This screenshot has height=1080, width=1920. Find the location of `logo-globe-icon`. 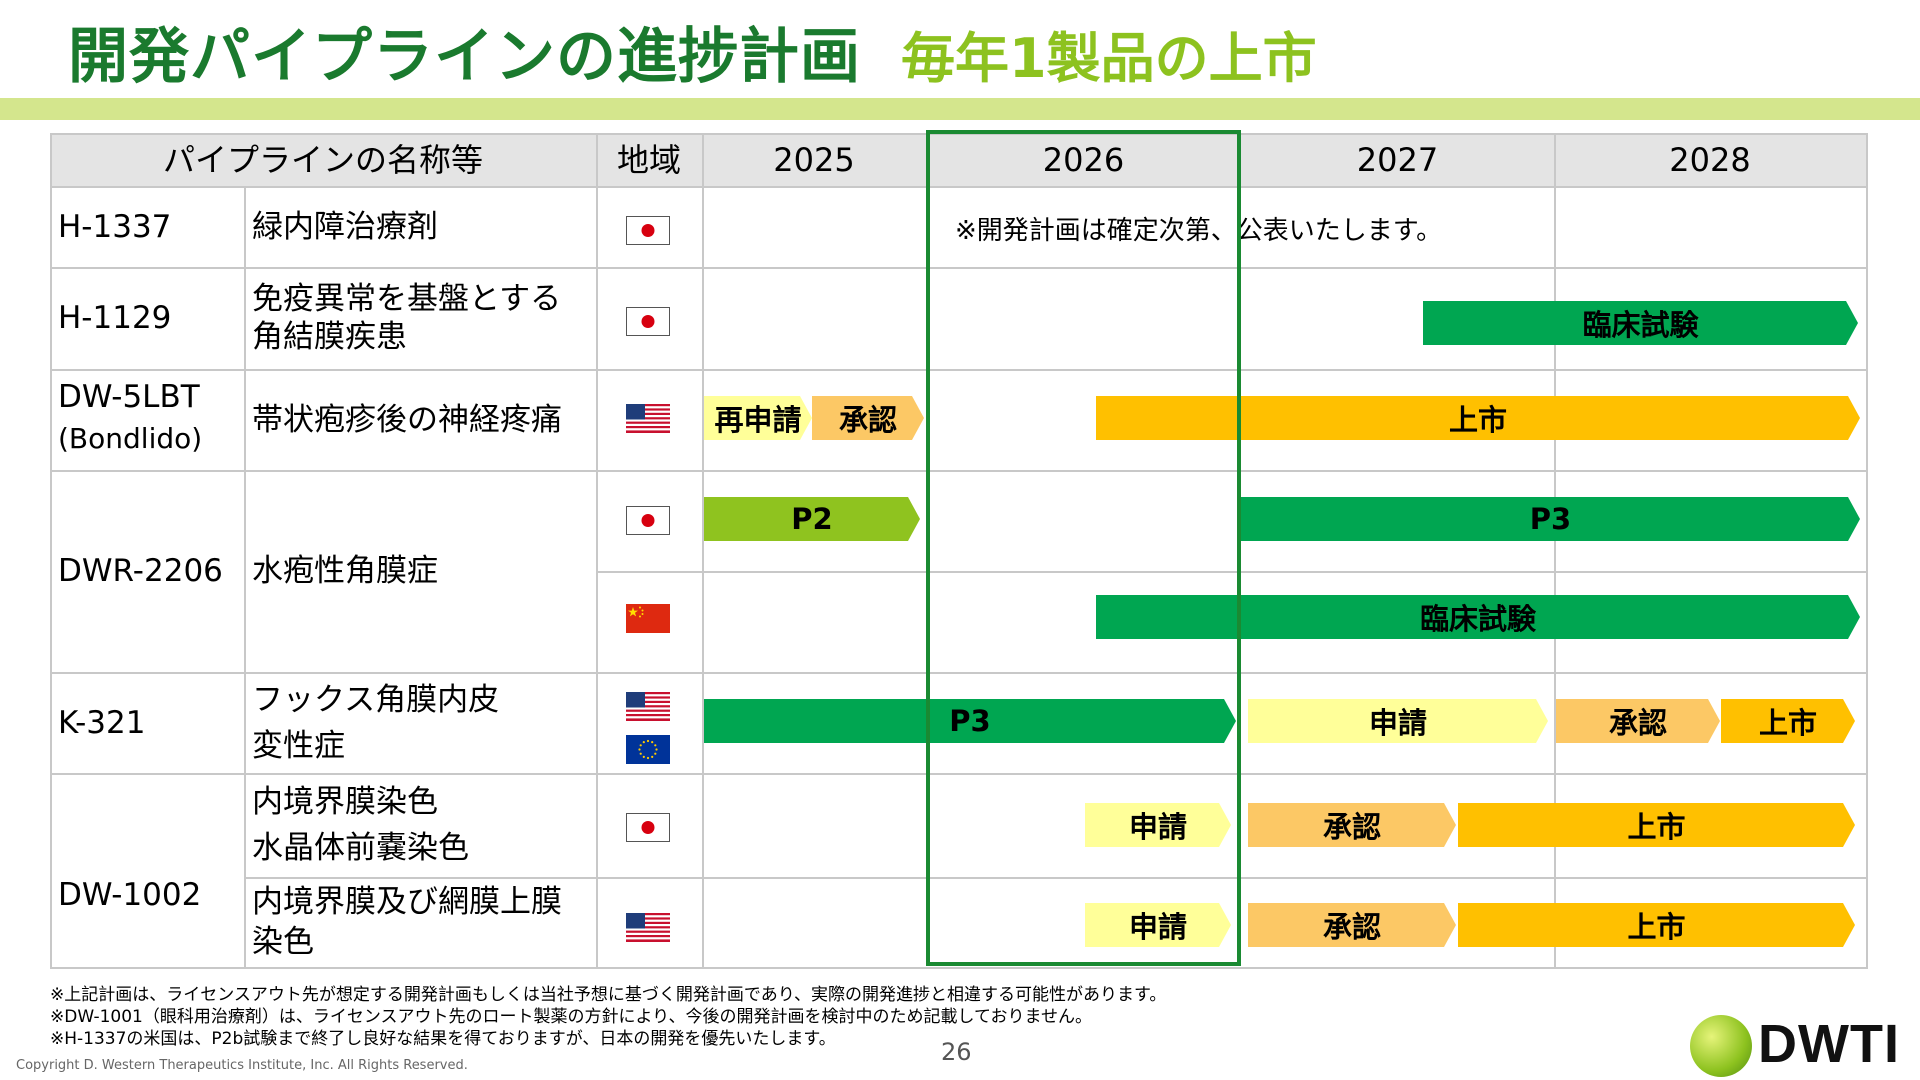

logo-globe-icon is located at coordinates (1721, 1046).